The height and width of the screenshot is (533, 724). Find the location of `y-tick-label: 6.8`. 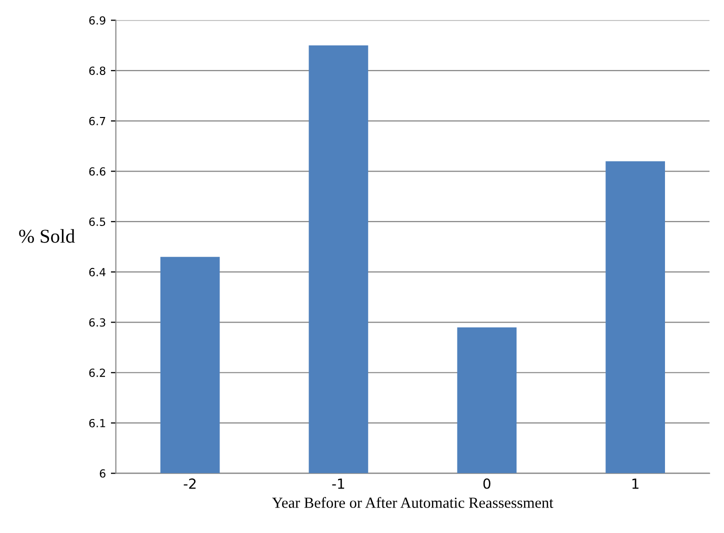

y-tick-label: 6.8 is located at coordinates (97, 70).